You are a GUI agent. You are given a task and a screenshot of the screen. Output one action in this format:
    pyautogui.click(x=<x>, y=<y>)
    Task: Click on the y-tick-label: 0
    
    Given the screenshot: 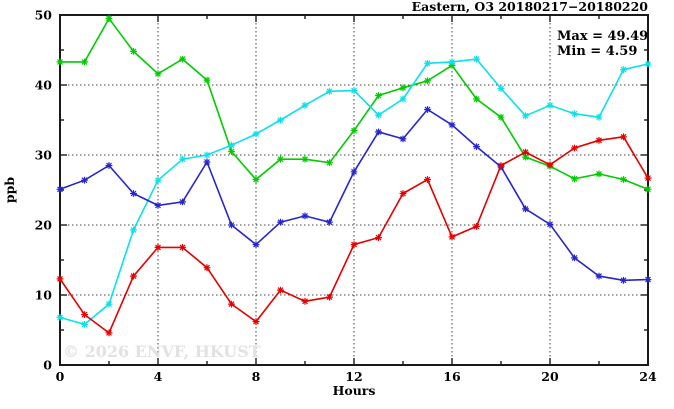 What is the action you would take?
    pyautogui.click(x=47, y=365)
    